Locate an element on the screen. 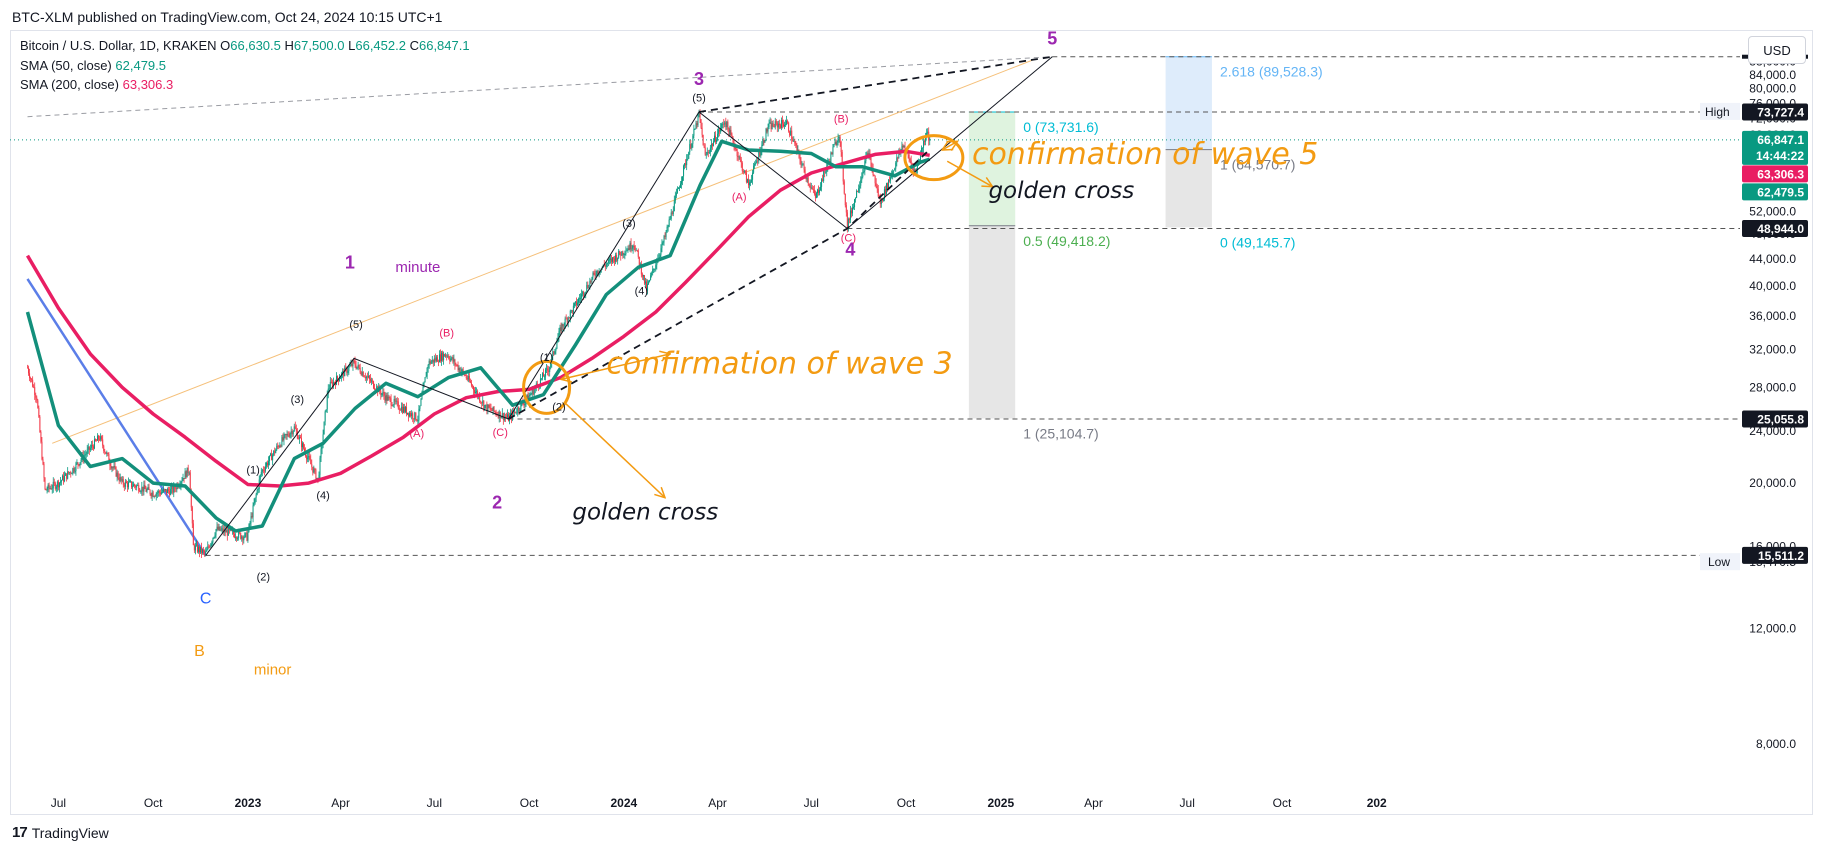 The image size is (1824, 853). x-tick-label: Oct is located at coordinates (529, 803).